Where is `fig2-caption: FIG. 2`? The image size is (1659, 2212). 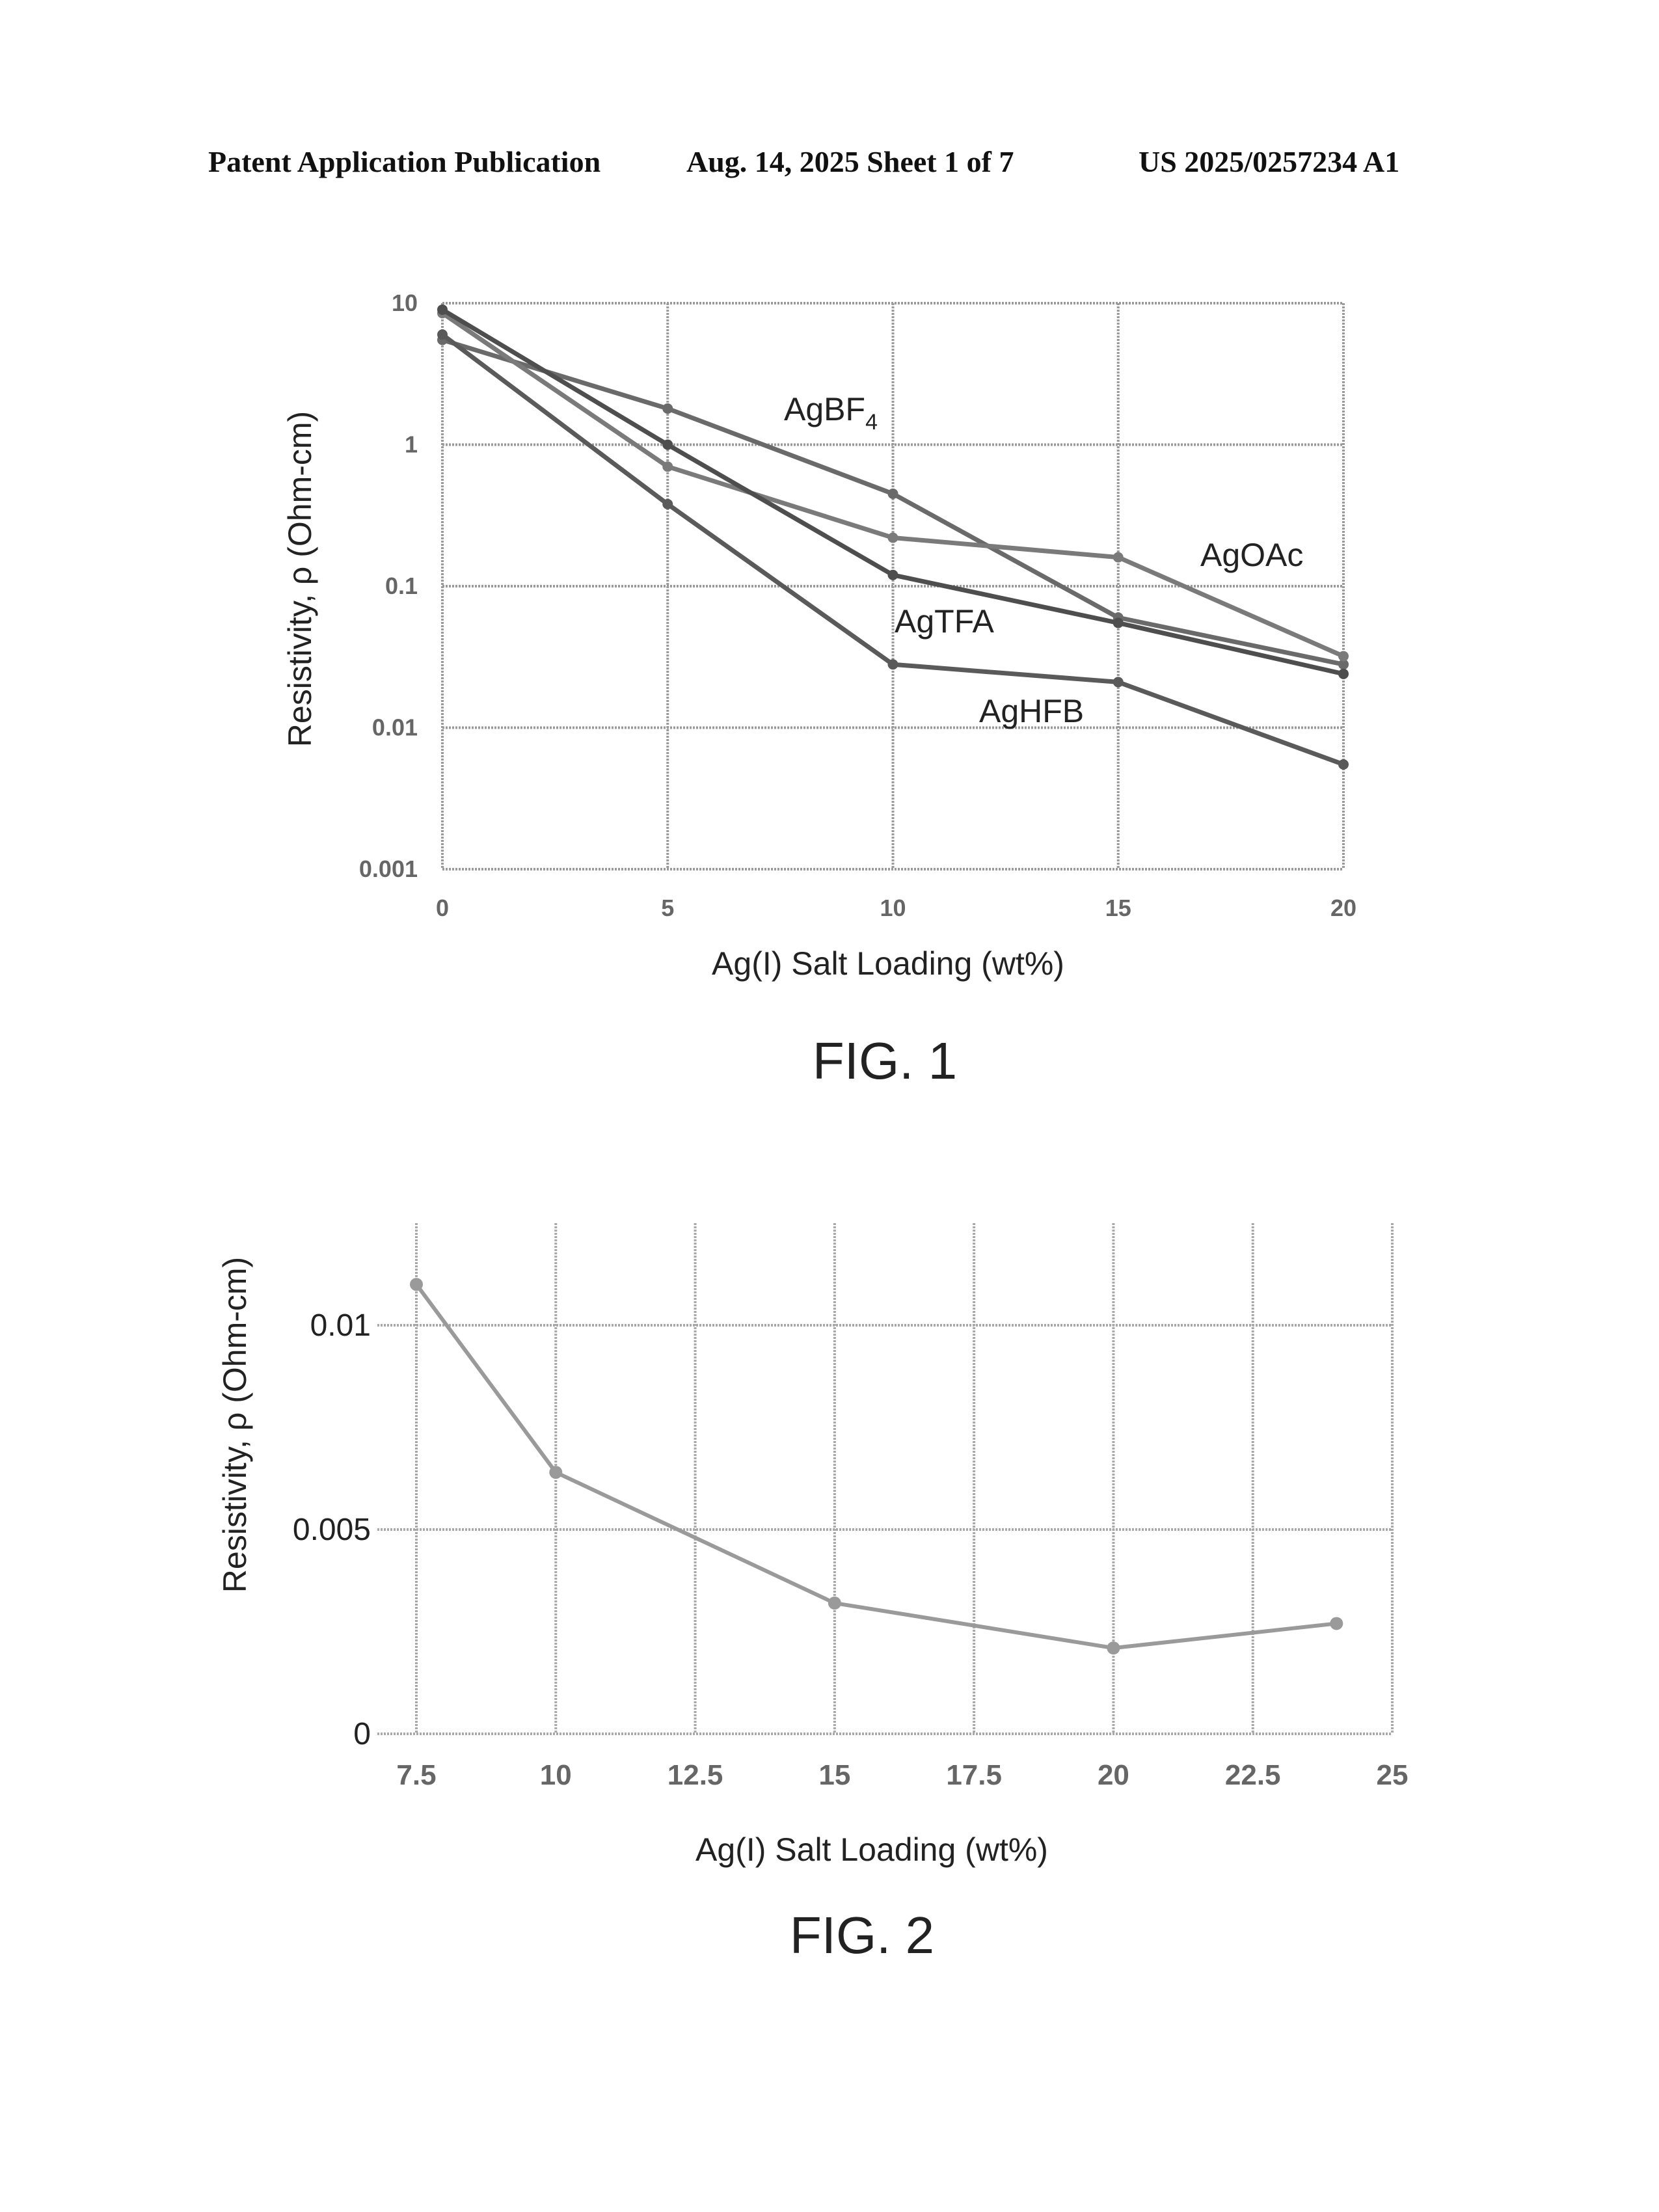
fig2-caption: FIG. 2 is located at coordinates (862, 1935).